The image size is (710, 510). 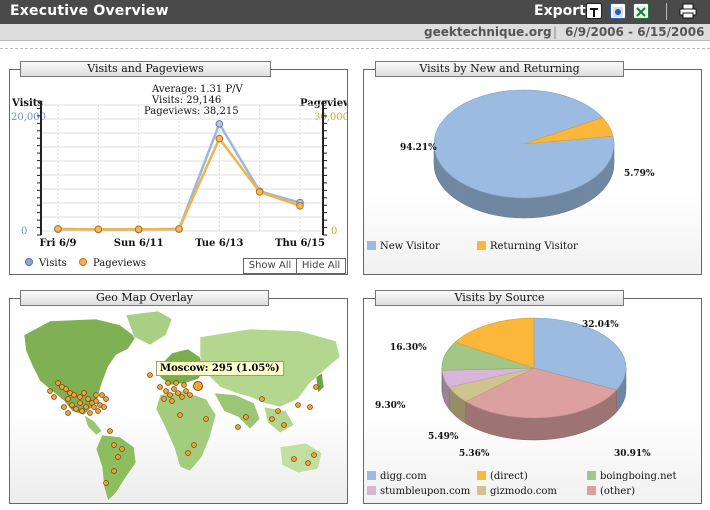 I want to click on point-visits, so click(x=219, y=124).